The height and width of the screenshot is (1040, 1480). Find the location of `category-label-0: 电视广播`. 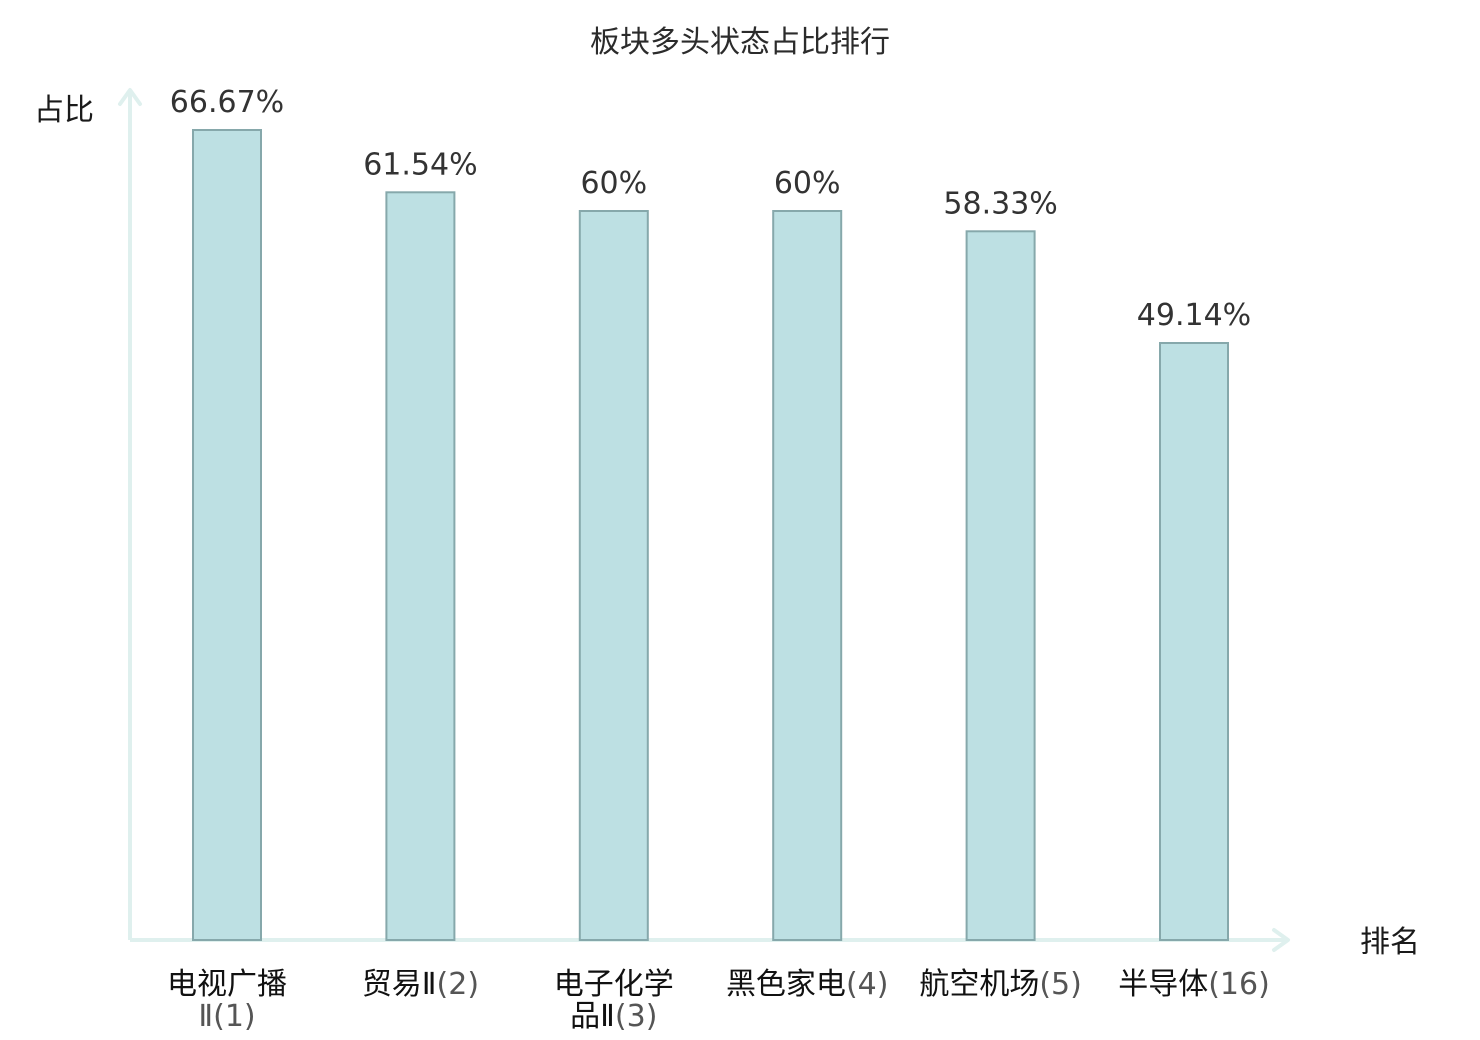

category-label-0: 电视广播 is located at coordinates (227, 984).